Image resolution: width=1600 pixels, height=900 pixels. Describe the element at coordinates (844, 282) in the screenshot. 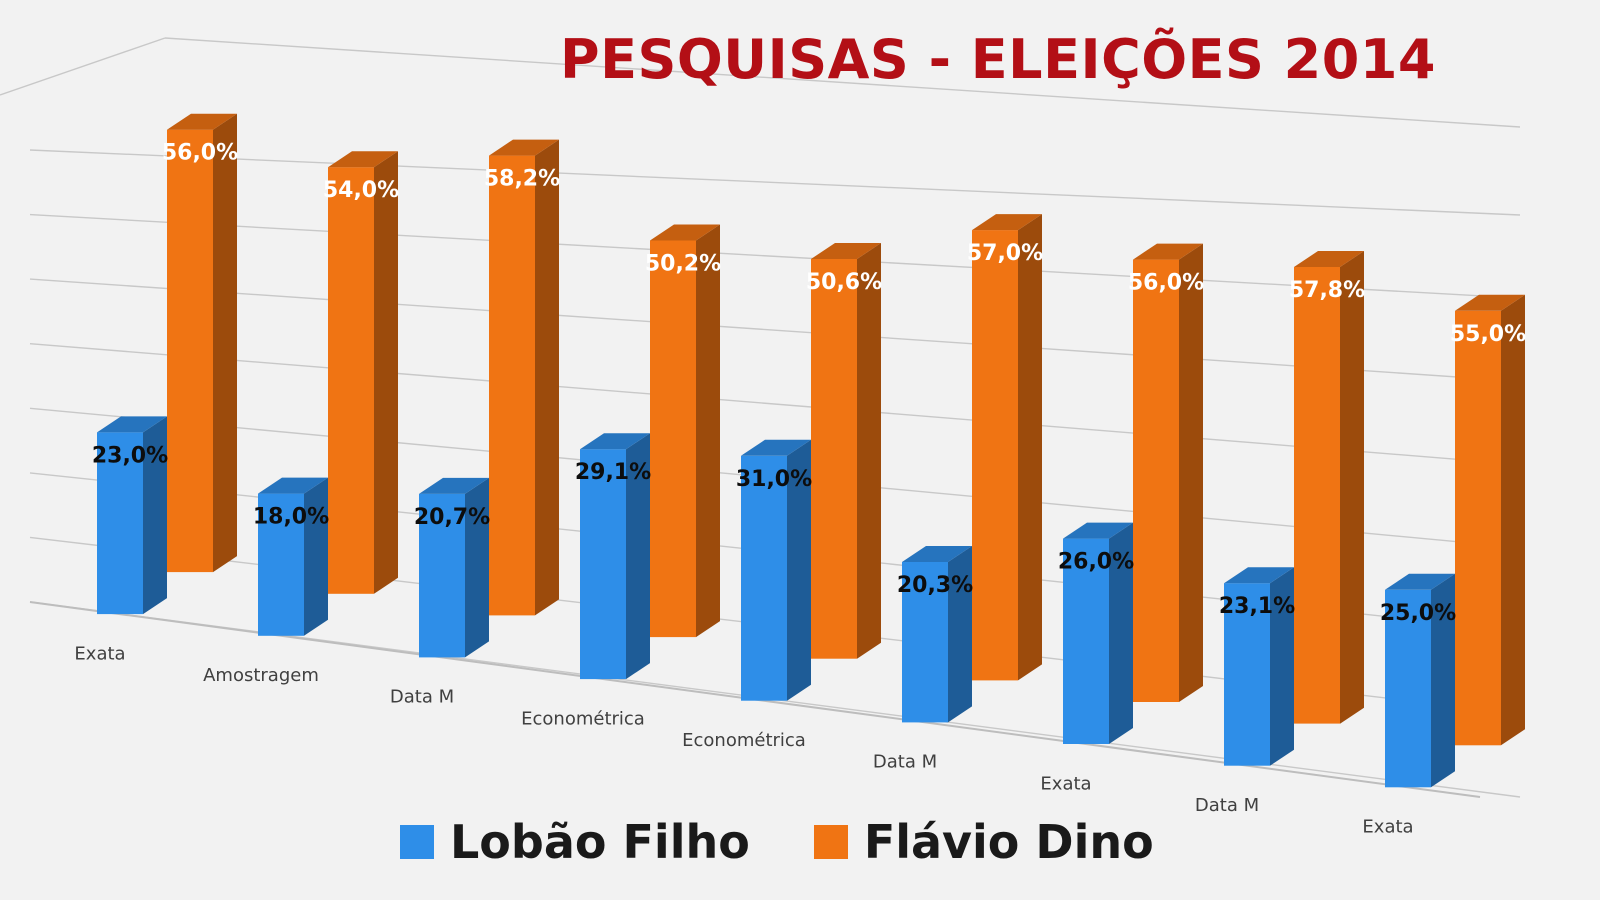

I see `data-label-flavio-4: 50,6%` at that location.